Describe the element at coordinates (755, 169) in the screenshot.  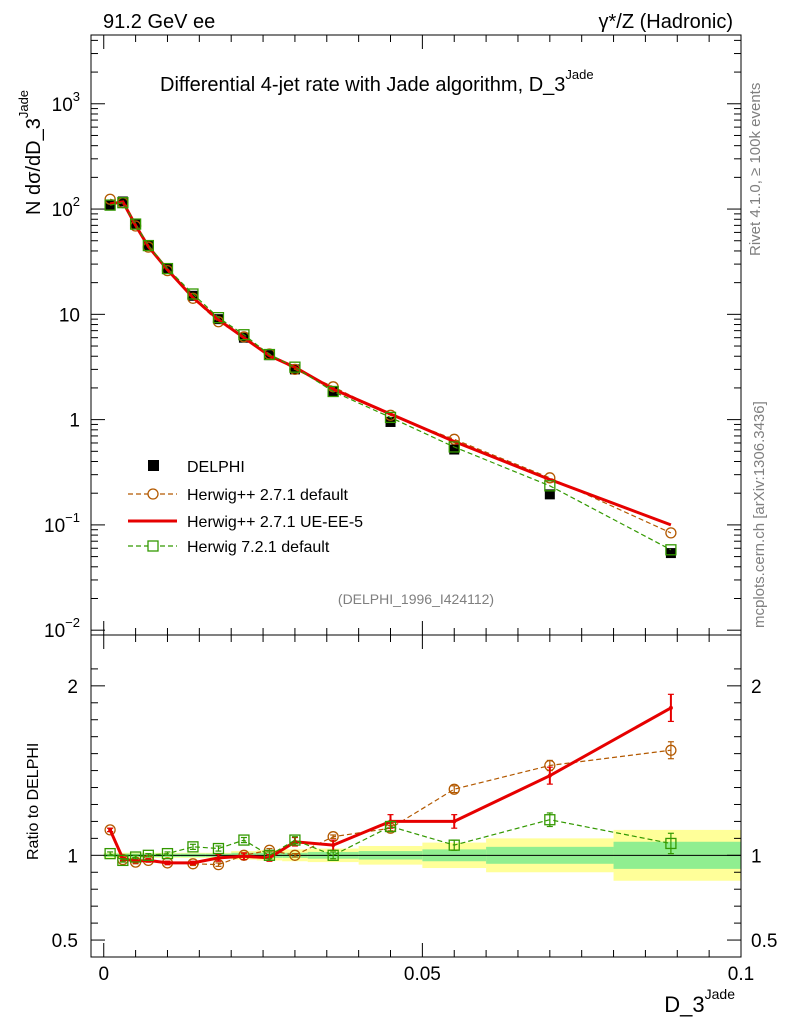
I see `rivet-label: Rivet 4.1.0, ≥ 100k events` at that location.